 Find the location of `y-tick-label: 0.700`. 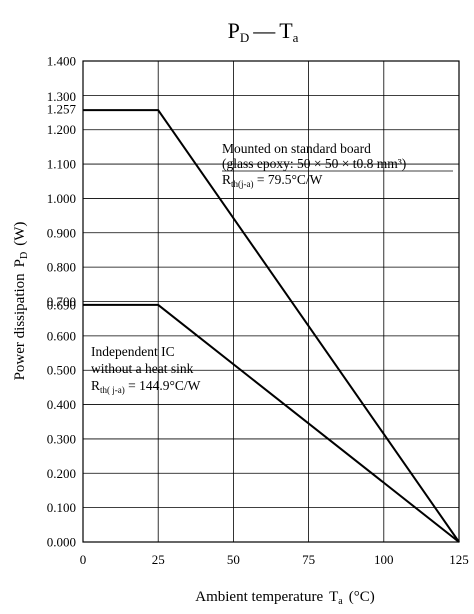

y-tick-label: 0.700 is located at coordinates (61, 301).